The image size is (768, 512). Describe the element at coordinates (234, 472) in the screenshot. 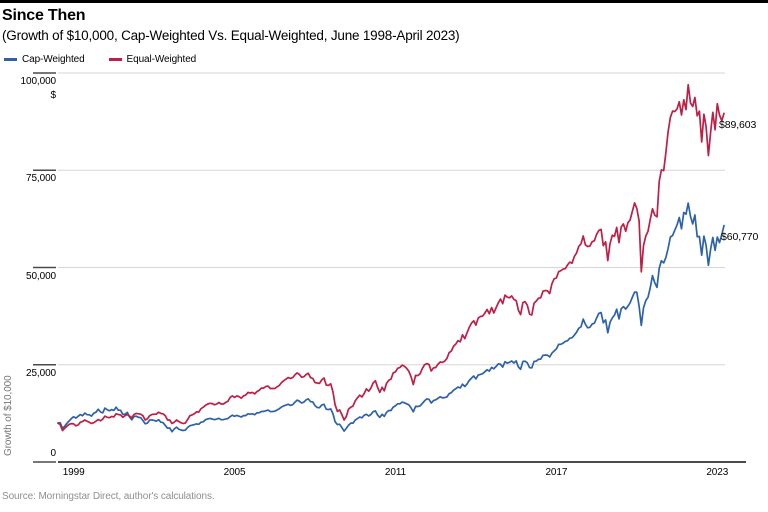

I see `x-tick-label-2005: 2005` at that location.